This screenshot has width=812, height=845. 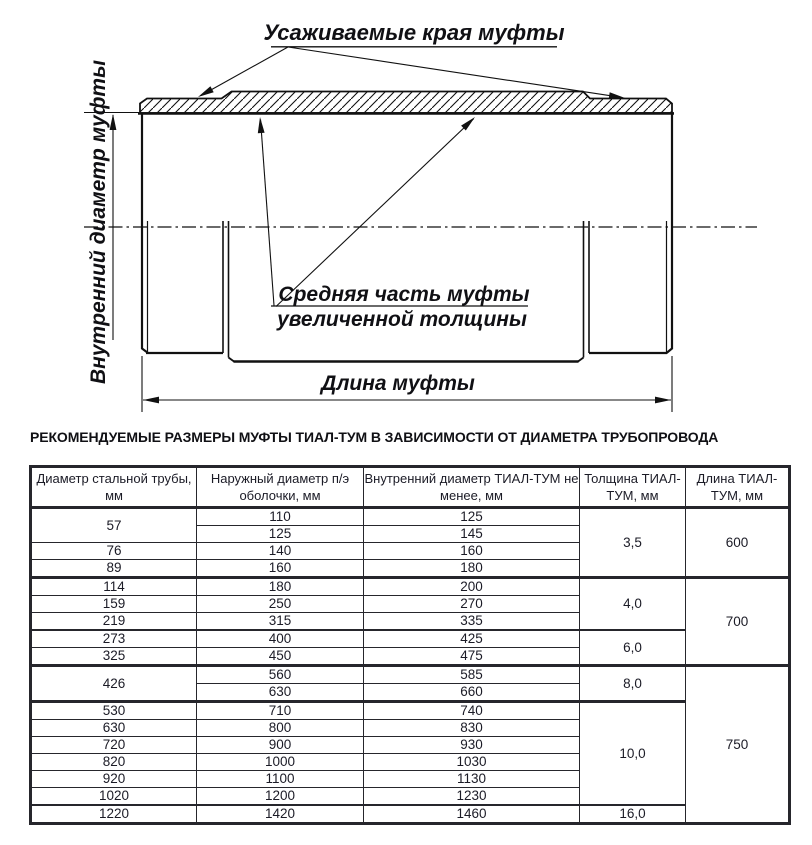 I want to click on table-cell: 110, so click(x=280, y=516).